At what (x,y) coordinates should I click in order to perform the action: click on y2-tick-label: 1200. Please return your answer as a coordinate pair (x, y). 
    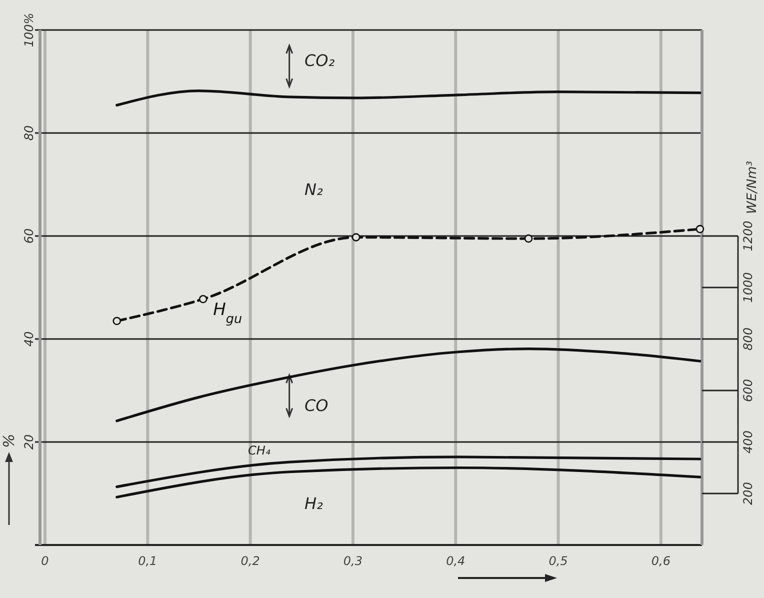
    Looking at the image, I should click on (748, 236).